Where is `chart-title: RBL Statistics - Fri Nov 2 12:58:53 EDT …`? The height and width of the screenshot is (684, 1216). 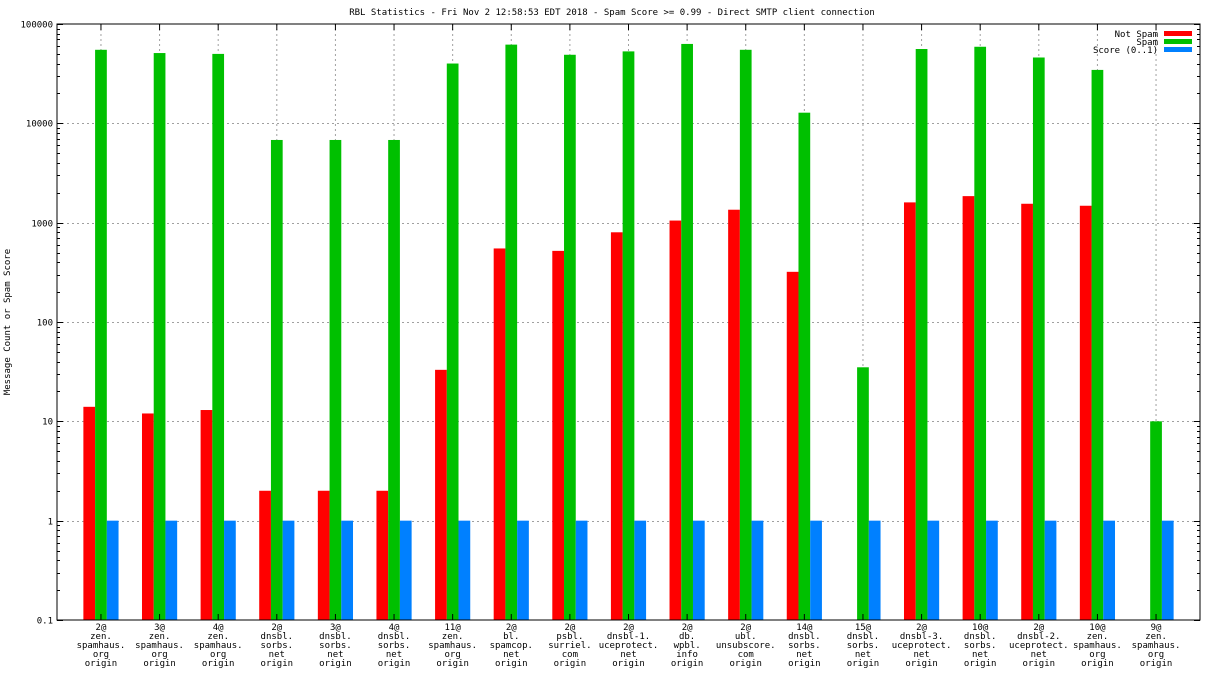 chart-title: RBL Statistics - Fri Nov 2 12:58:53 EDT … is located at coordinates (612, 13).